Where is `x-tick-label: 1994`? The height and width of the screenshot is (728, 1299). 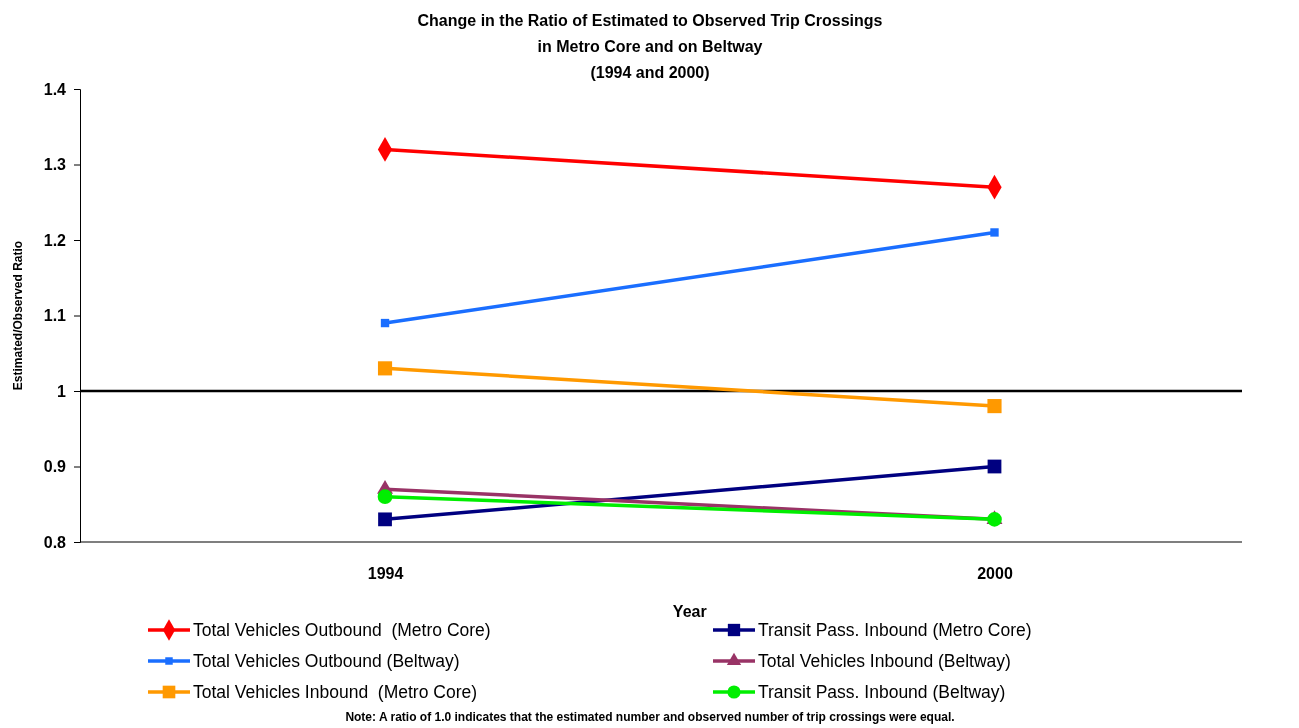
x-tick-label: 1994 is located at coordinates (385, 574).